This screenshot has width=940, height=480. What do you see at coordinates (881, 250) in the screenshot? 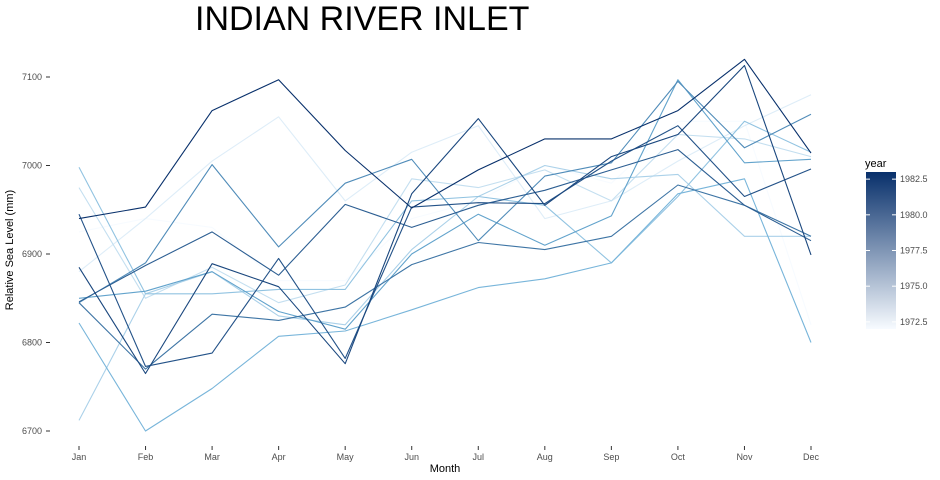
I see `legend-colorbar` at bounding box center [881, 250].